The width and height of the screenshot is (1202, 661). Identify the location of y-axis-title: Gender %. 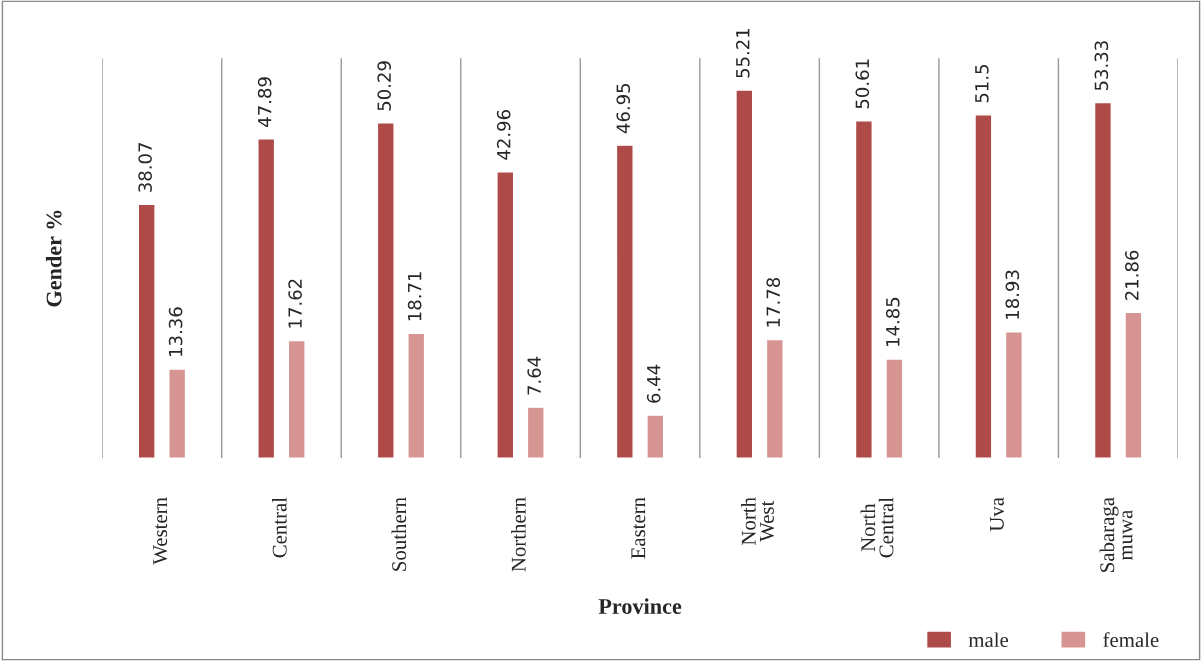
(53, 258).